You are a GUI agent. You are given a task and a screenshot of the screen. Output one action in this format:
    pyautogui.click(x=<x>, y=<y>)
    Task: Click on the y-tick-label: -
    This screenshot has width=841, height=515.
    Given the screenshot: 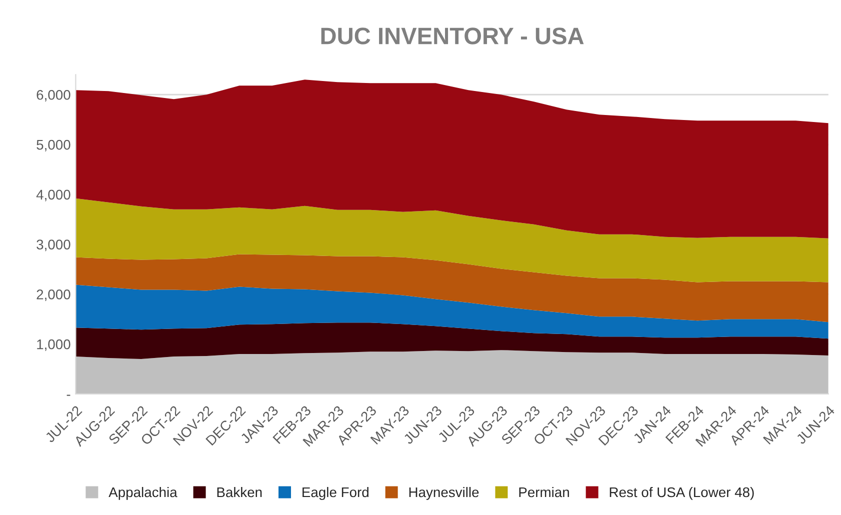 What is the action you would take?
    pyautogui.click(x=68, y=395)
    